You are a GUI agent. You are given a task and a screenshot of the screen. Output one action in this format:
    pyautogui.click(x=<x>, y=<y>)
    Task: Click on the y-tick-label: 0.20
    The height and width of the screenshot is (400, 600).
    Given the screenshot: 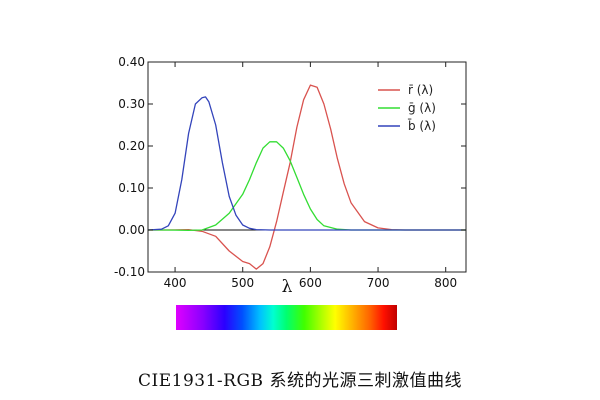 What is the action you would take?
    pyautogui.click(x=131, y=146)
    